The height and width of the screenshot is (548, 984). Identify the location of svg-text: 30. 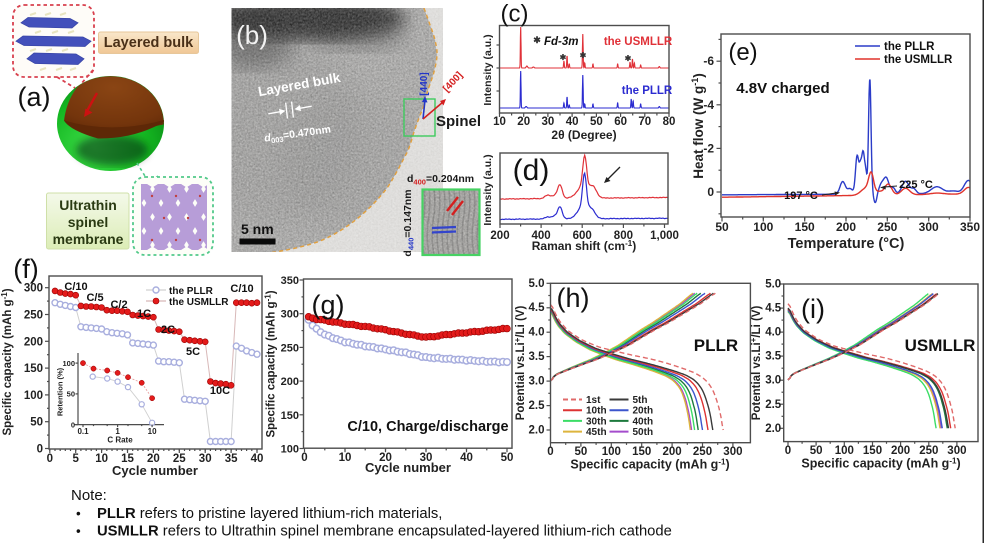
(205, 459).